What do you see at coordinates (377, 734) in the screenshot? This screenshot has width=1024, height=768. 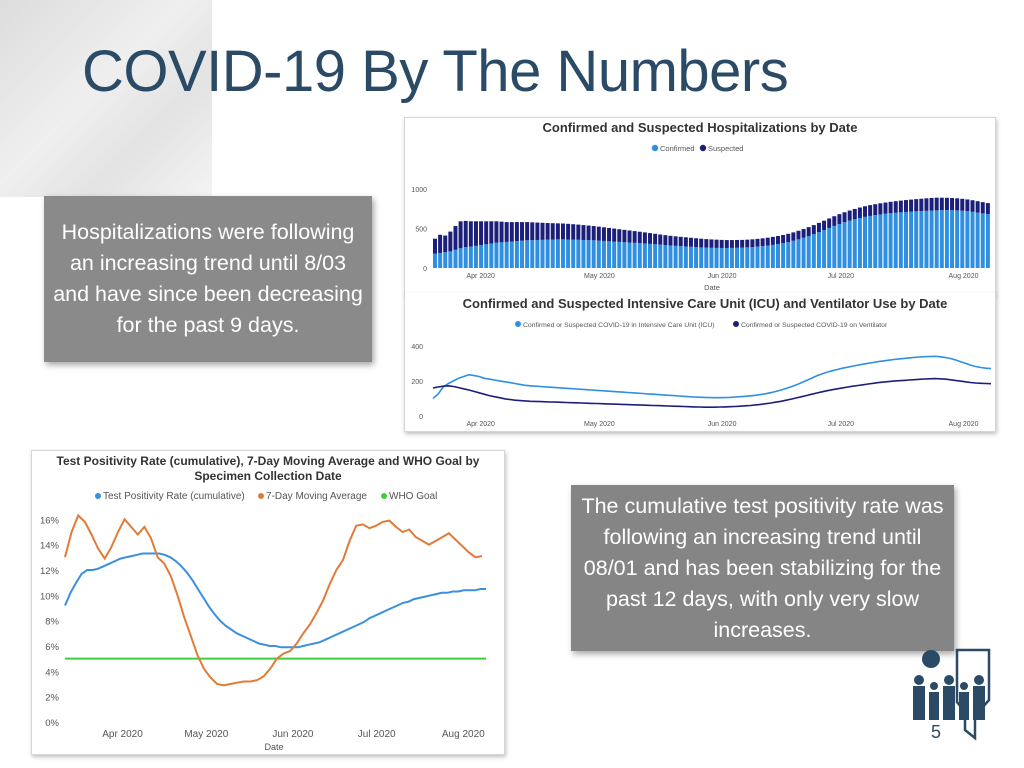 I see `x-tick-label: Jul 2020` at bounding box center [377, 734].